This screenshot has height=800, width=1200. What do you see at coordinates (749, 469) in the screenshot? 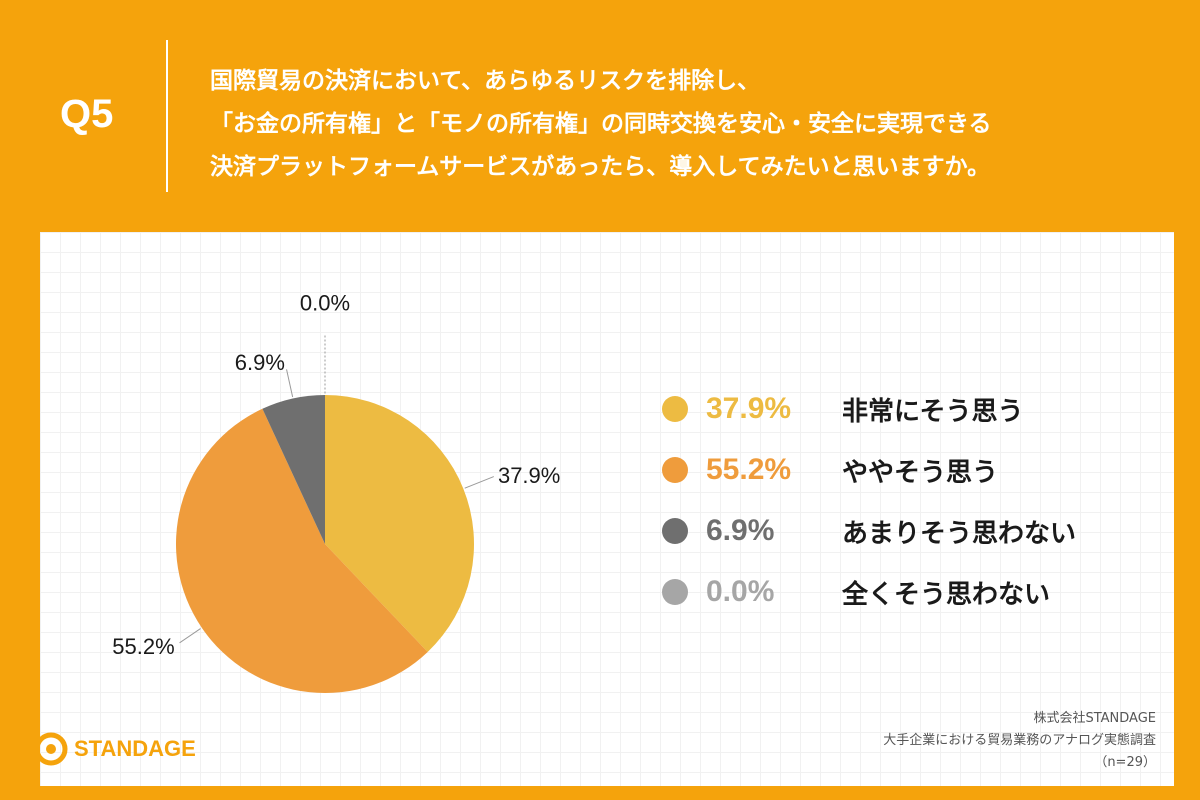
I see `legend-percent: 55.2%` at bounding box center [749, 469].